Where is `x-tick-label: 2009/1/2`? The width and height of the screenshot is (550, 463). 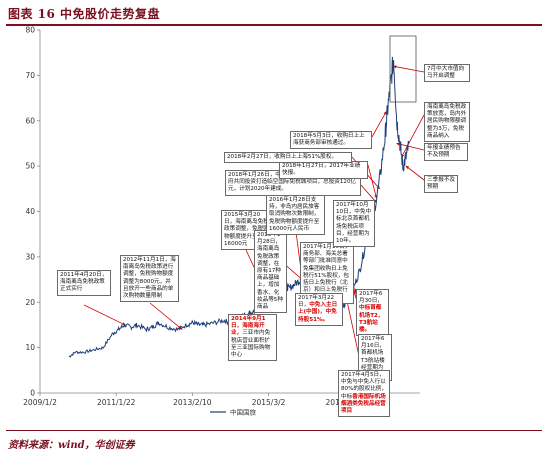 x-tick-label: 2009/1/2 is located at coordinates (40, 402).